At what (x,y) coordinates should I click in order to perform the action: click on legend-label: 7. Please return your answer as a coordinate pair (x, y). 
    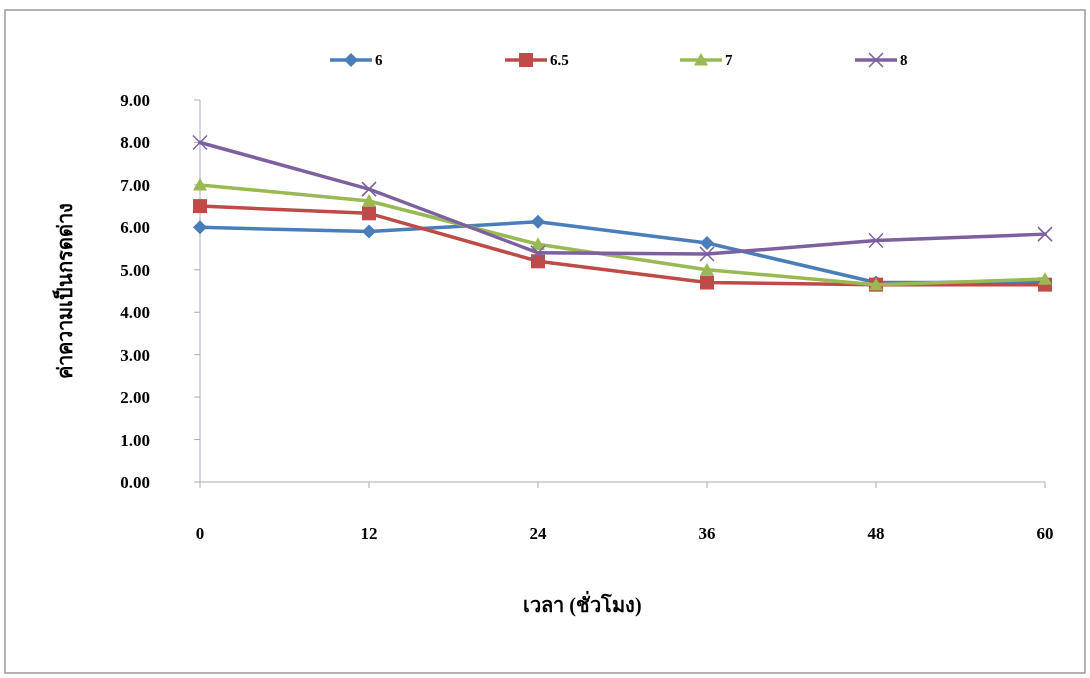
    Looking at the image, I should click on (729, 60).